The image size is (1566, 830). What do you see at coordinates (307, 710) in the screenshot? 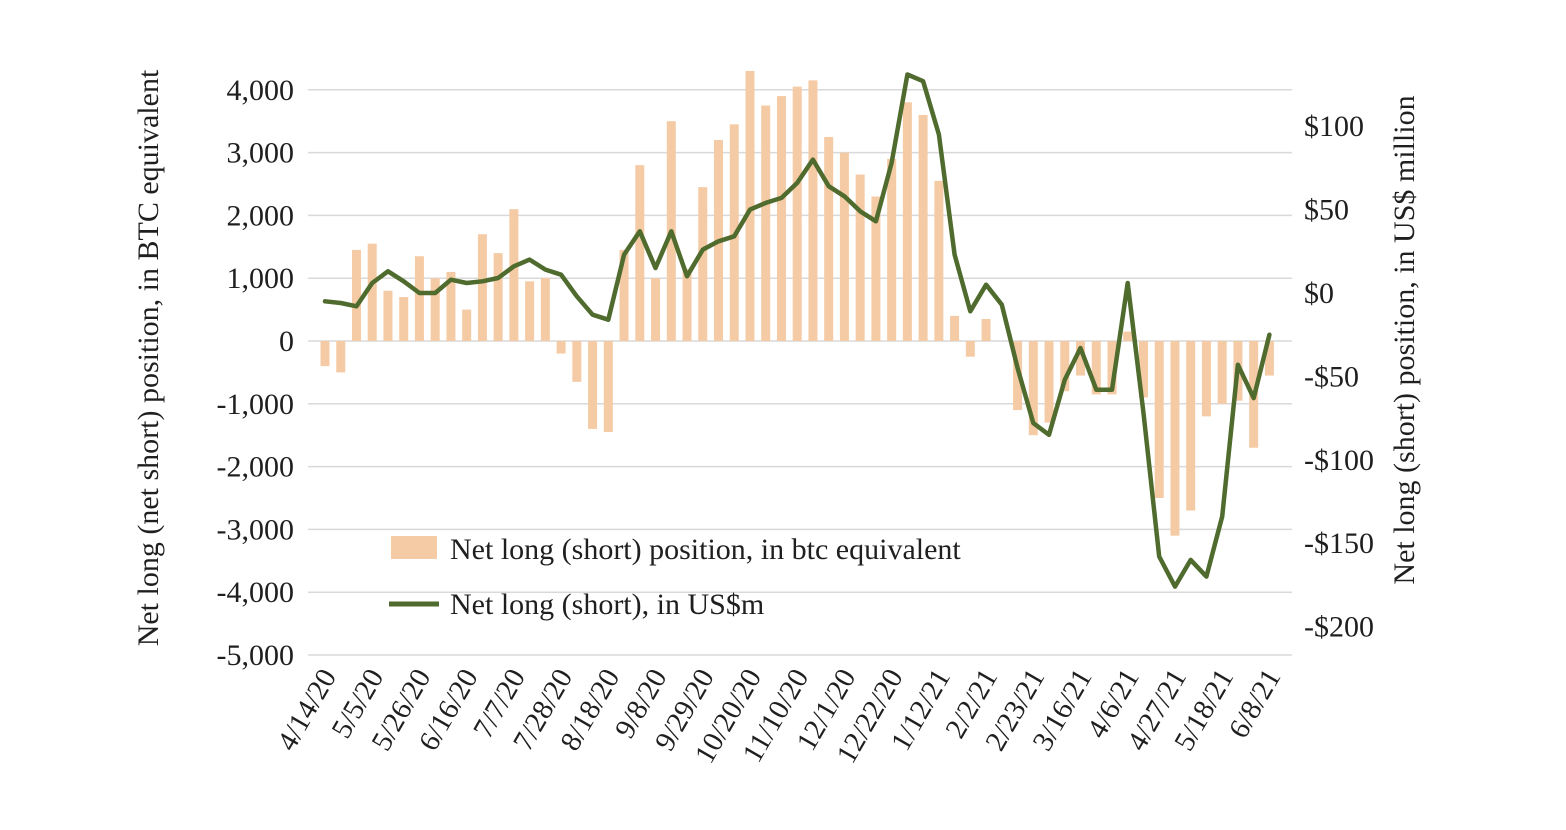
I see `x-axis-tick-label: 4/14/20` at bounding box center [307, 710].